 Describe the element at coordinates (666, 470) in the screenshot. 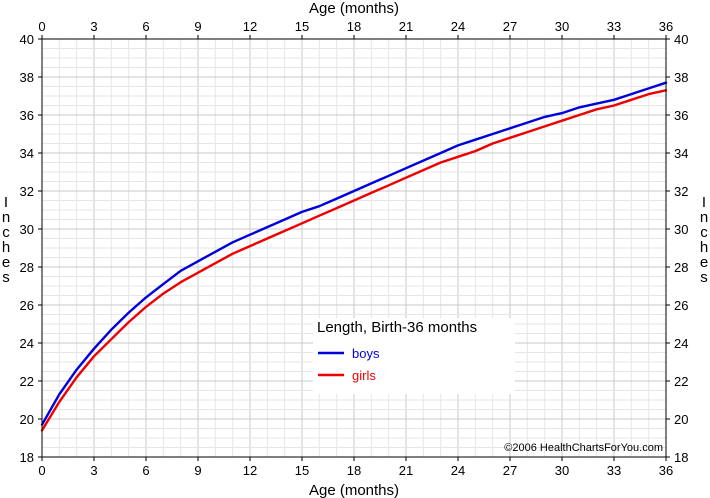

I see `x-tick-label-bottom: 36` at that location.